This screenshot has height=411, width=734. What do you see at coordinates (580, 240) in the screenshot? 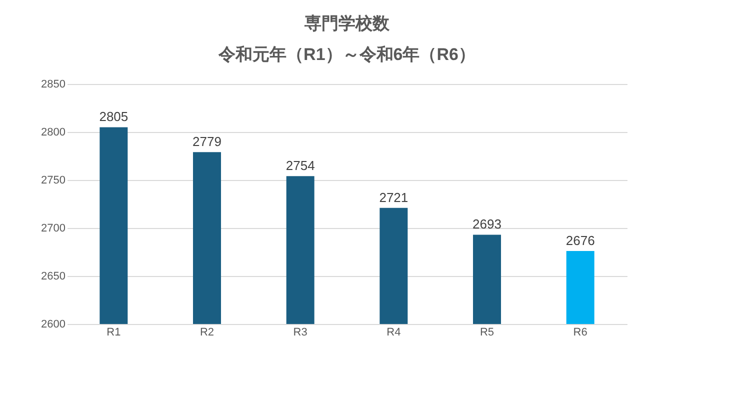
I see `data-label: 2676` at bounding box center [580, 240].